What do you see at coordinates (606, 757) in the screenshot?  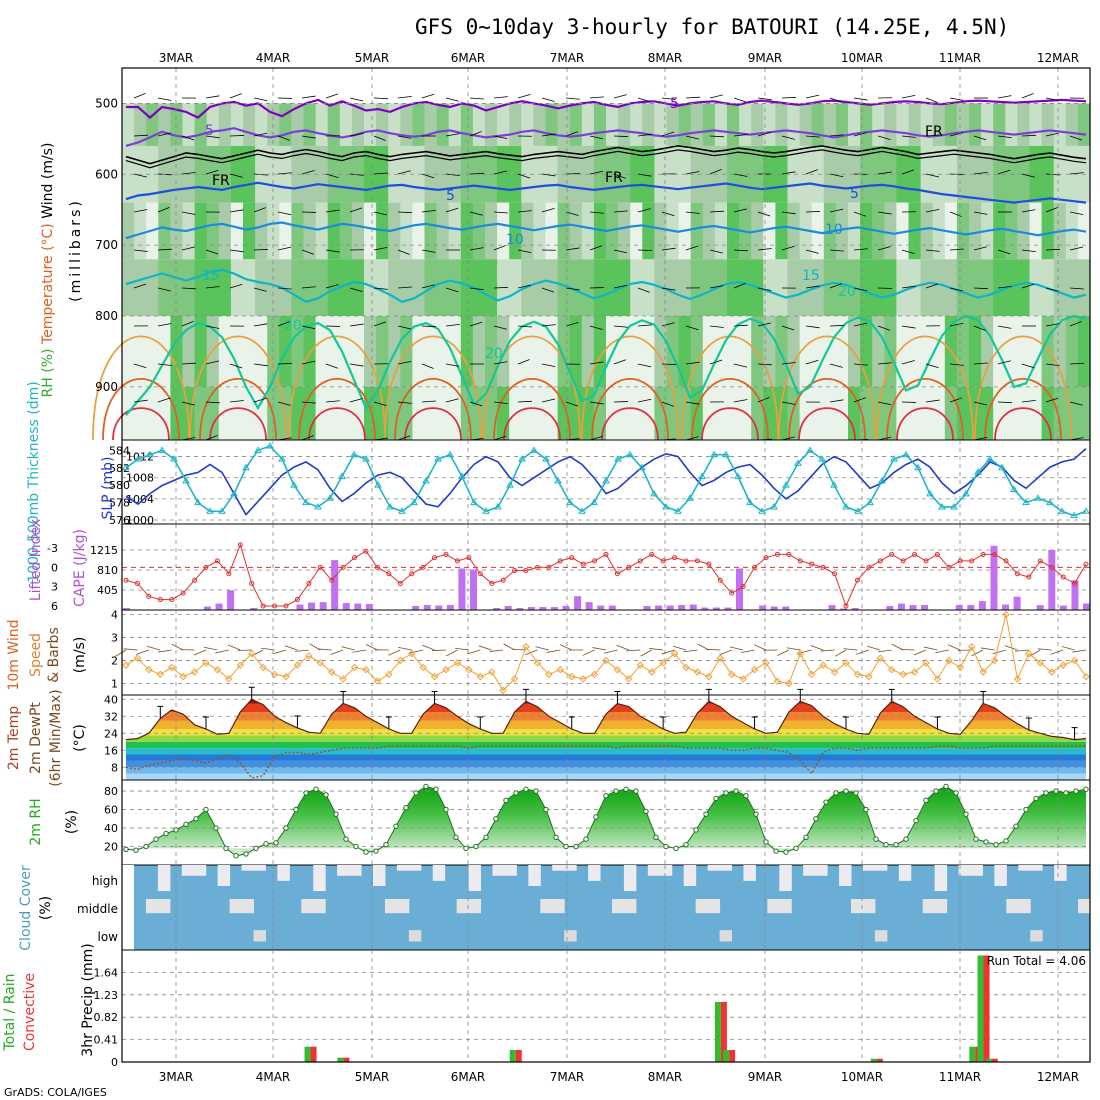 I see `temp-color-band` at bounding box center [606, 757].